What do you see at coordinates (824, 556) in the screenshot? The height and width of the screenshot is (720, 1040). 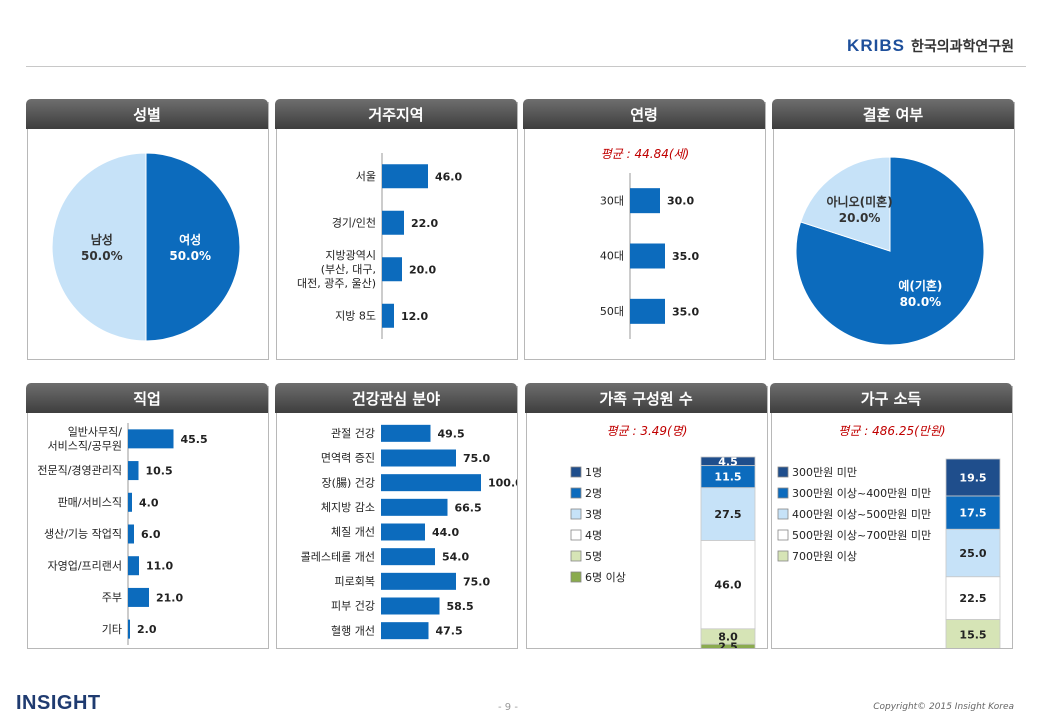 I see `legend-label: 700만원 이상` at bounding box center [824, 556].